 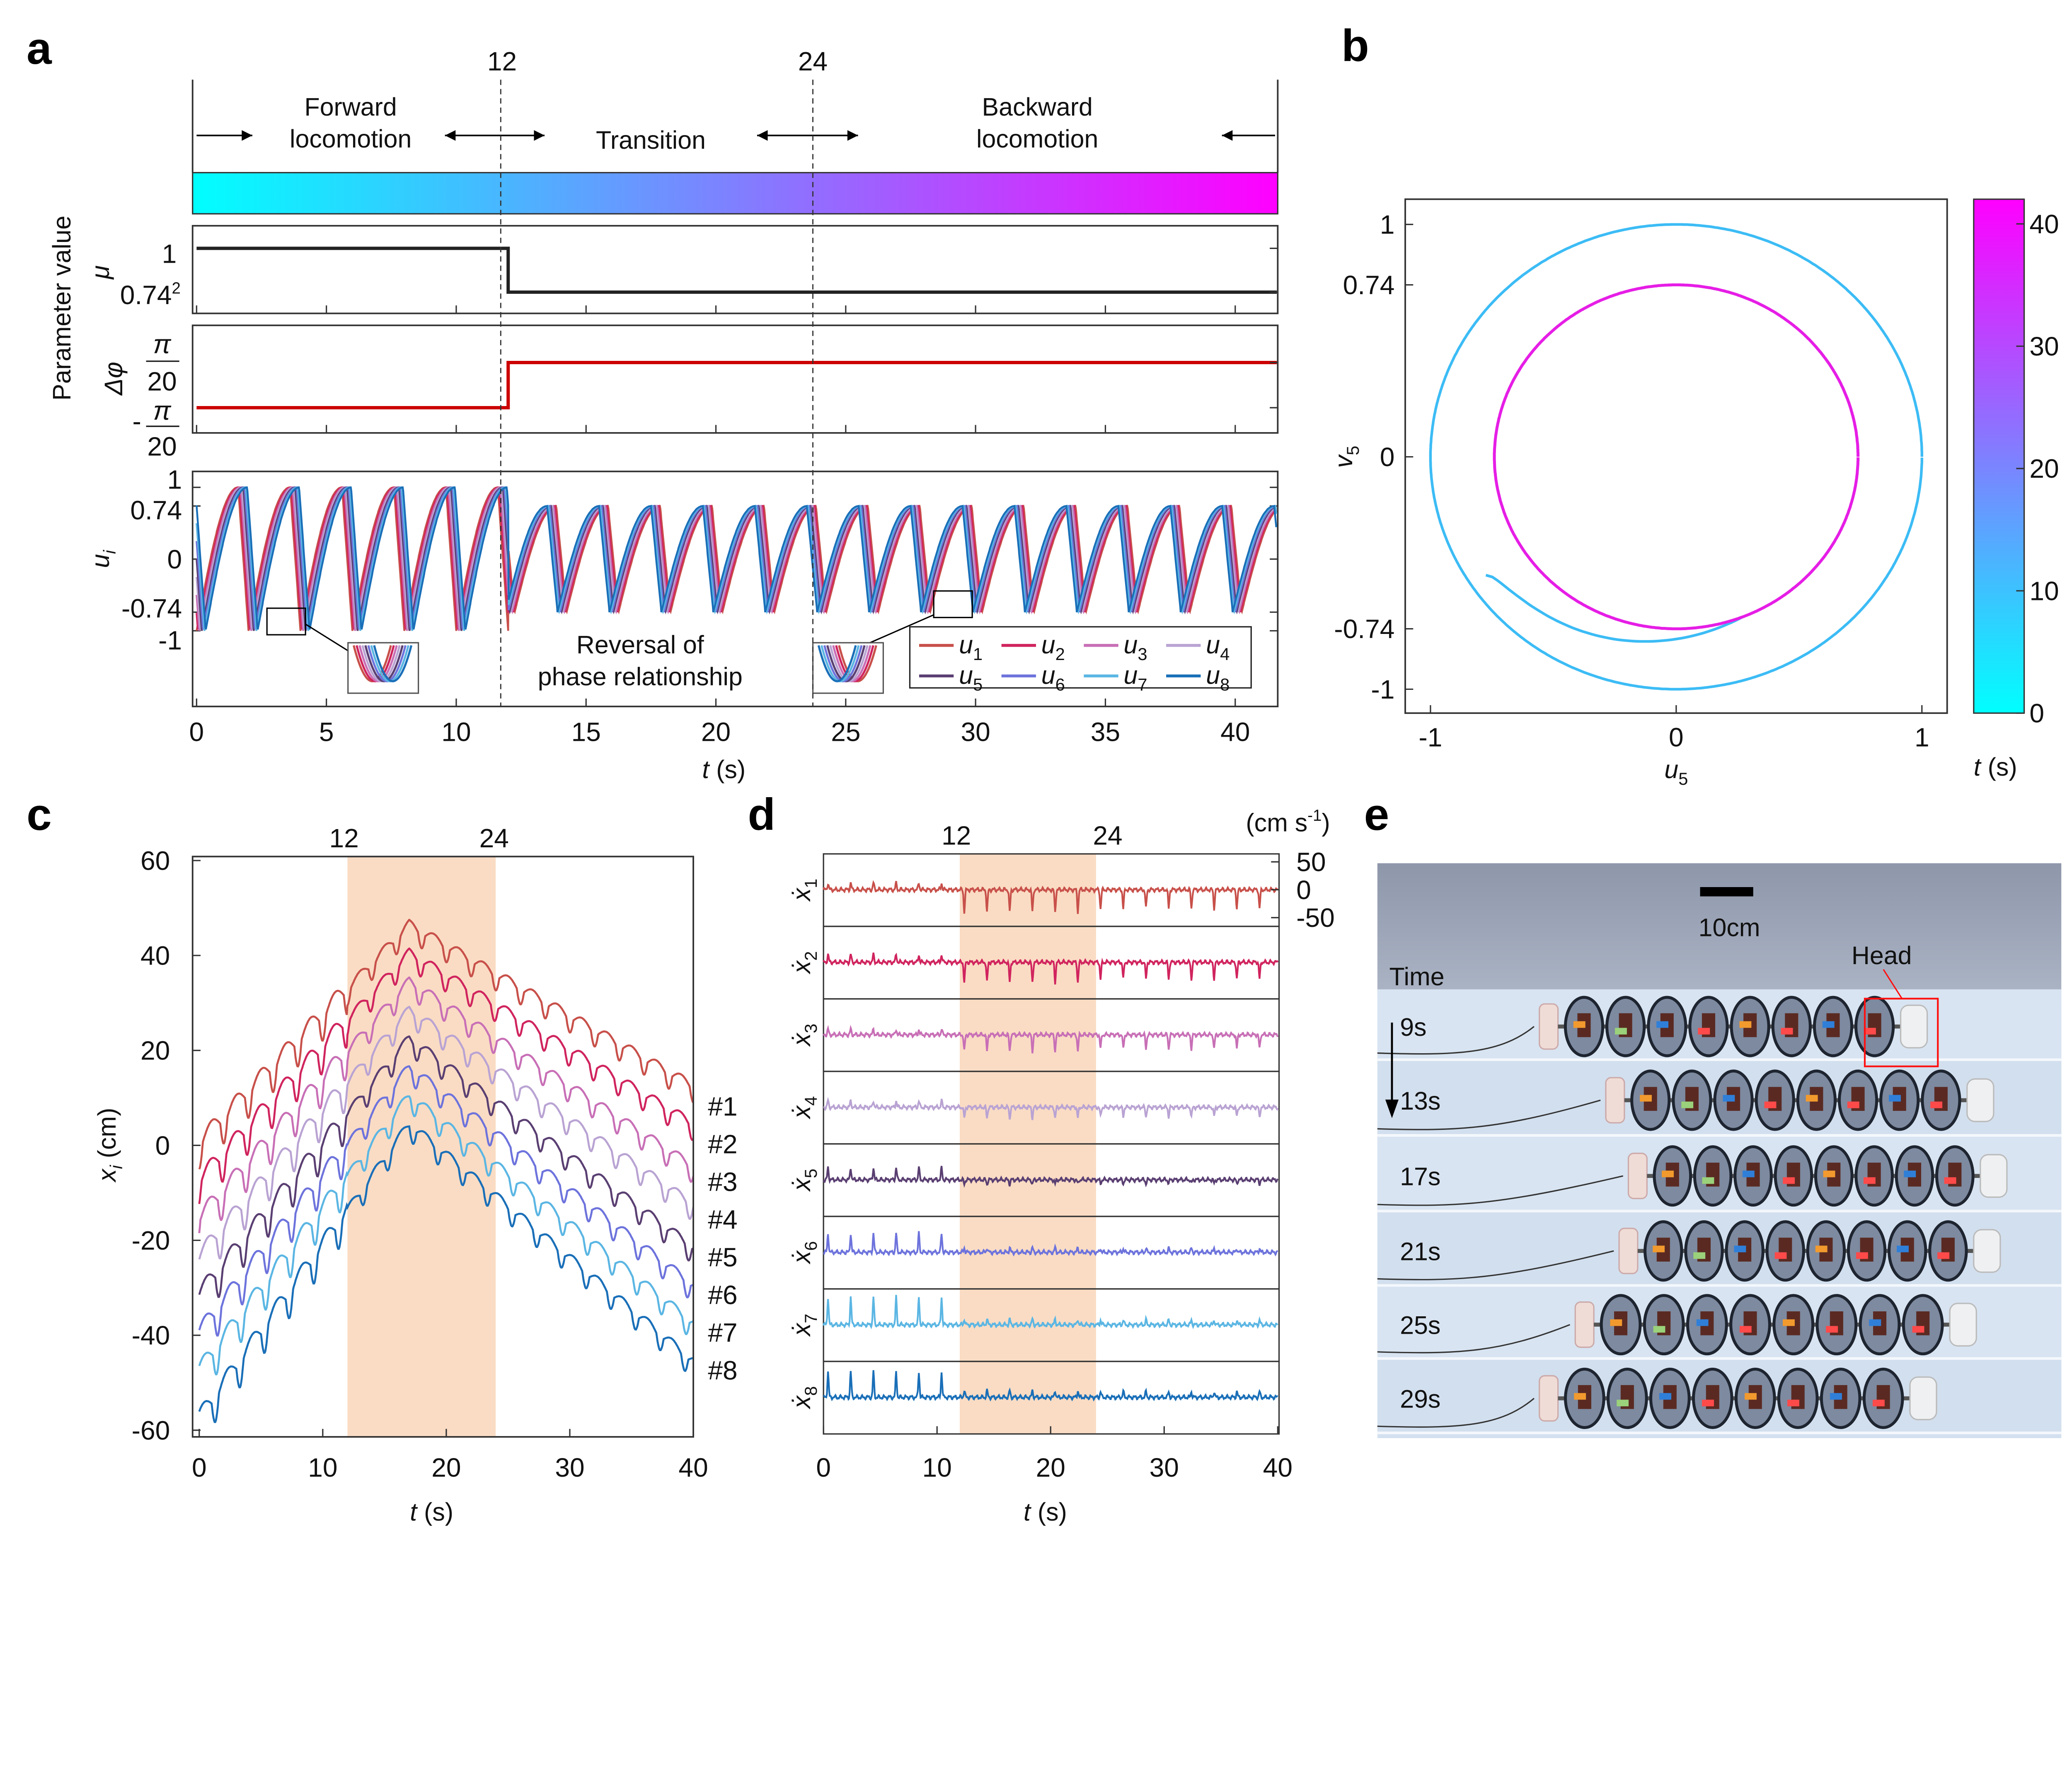 I want to click on d-series-label: ẋ3, so click(x=804, y=1035).